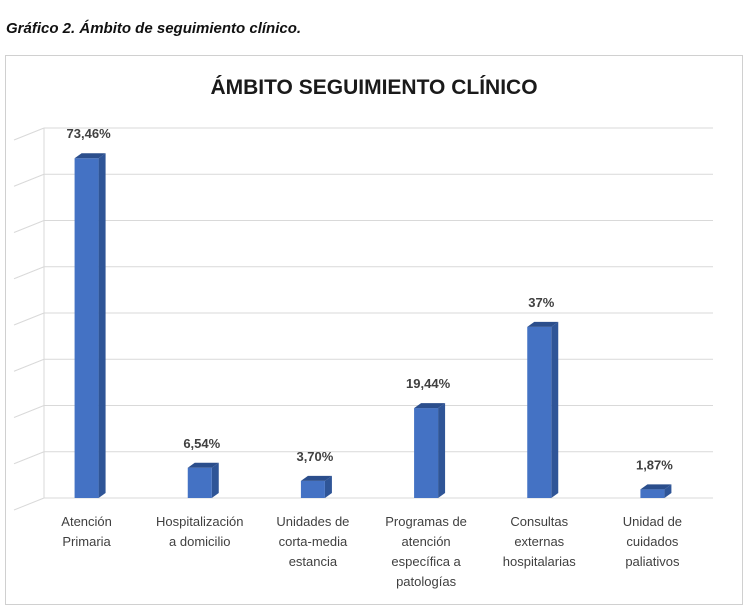  What do you see at coordinates (654, 464) in the screenshot?
I see `data-label: 1,87%` at bounding box center [654, 464].